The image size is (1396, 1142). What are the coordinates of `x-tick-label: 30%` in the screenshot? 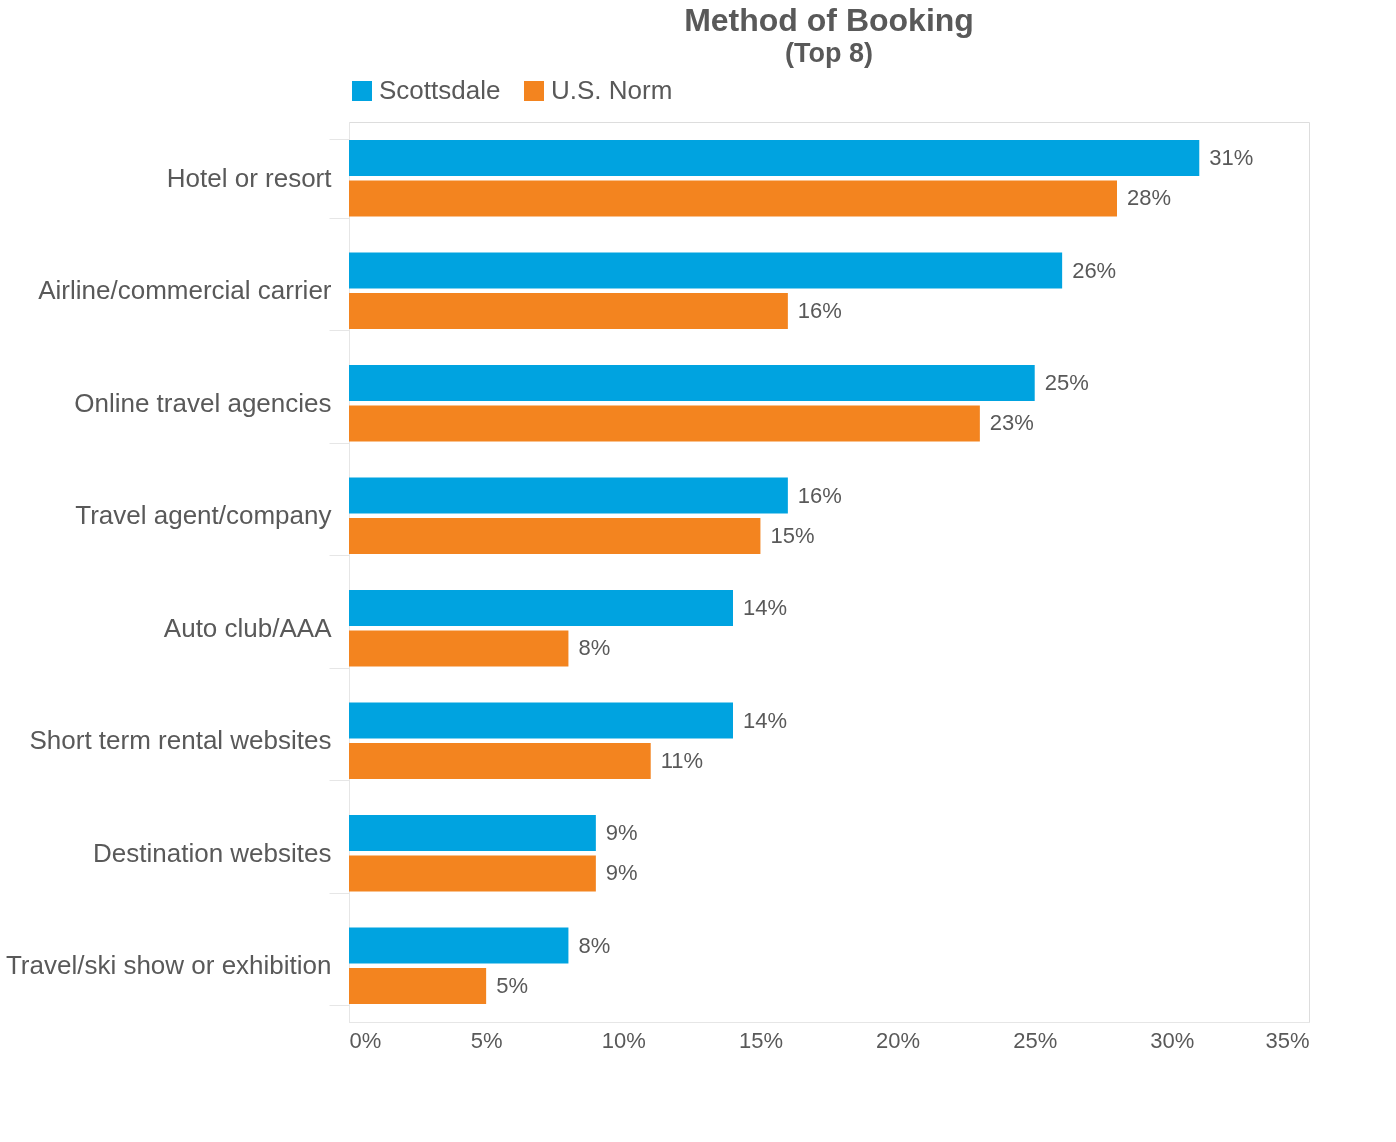 It's located at (1172, 1040).